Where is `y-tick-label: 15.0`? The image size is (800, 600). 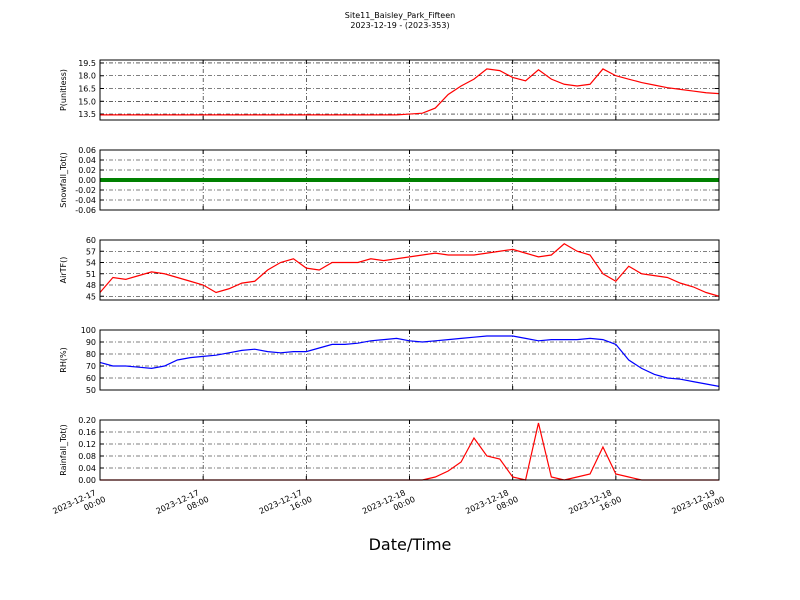 y-tick-label: 15.0 is located at coordinates (87, 101).